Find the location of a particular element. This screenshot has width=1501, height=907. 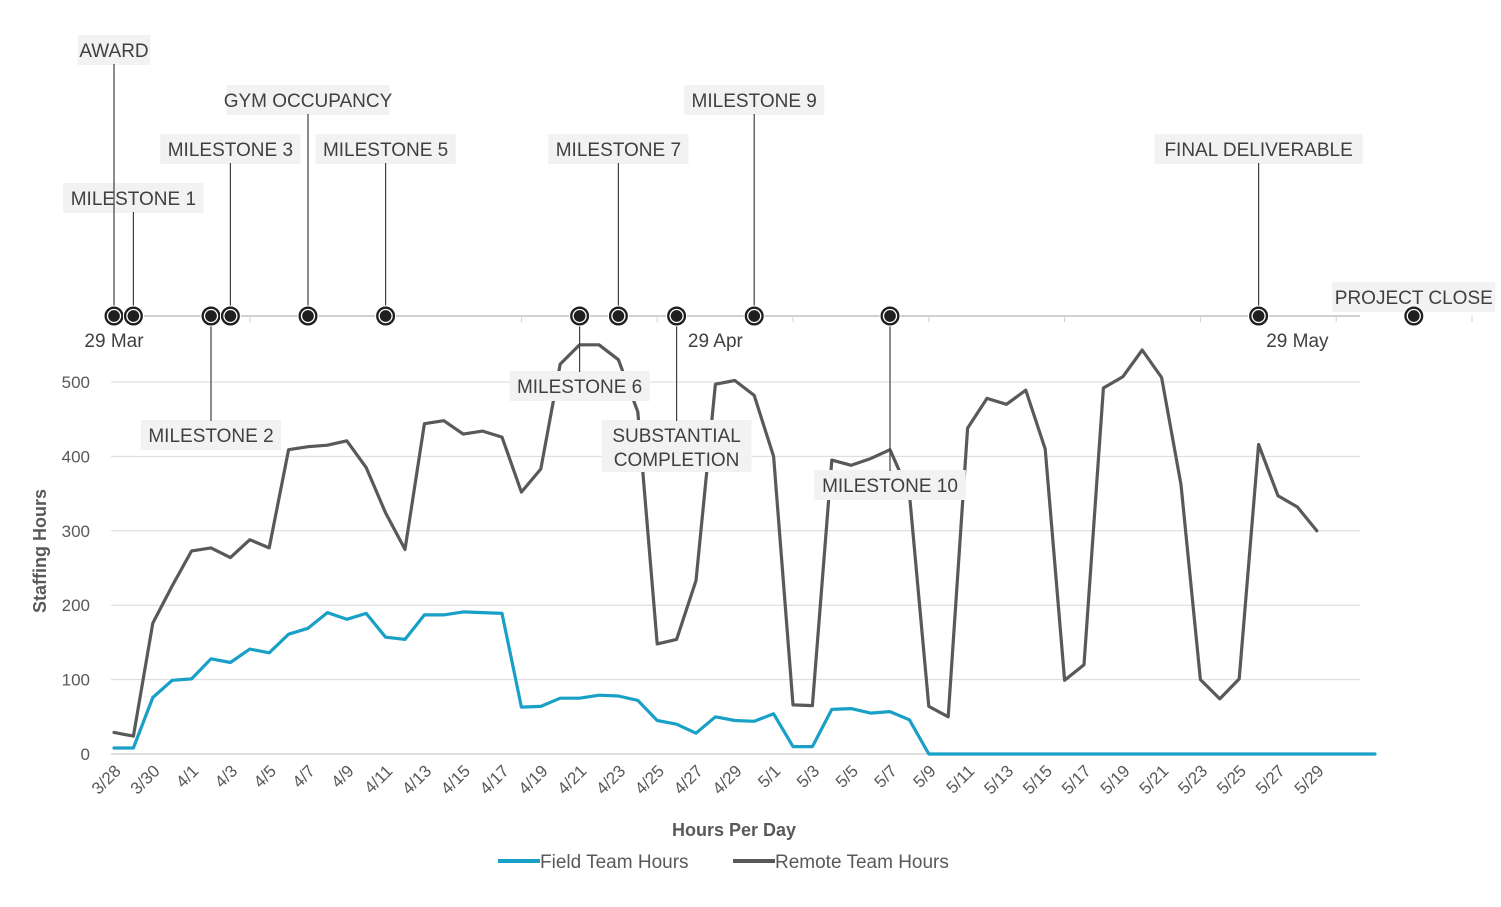

milestone-label: PROJECT CLOSE is located at coordinates (1414, 298).